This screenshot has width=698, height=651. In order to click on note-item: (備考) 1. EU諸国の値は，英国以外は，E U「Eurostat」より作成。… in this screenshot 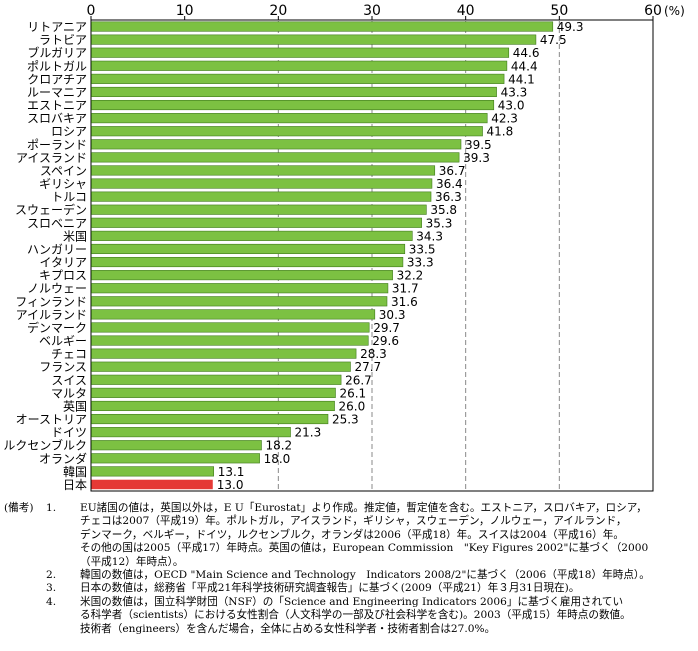, I will do `click(349, 535)`.